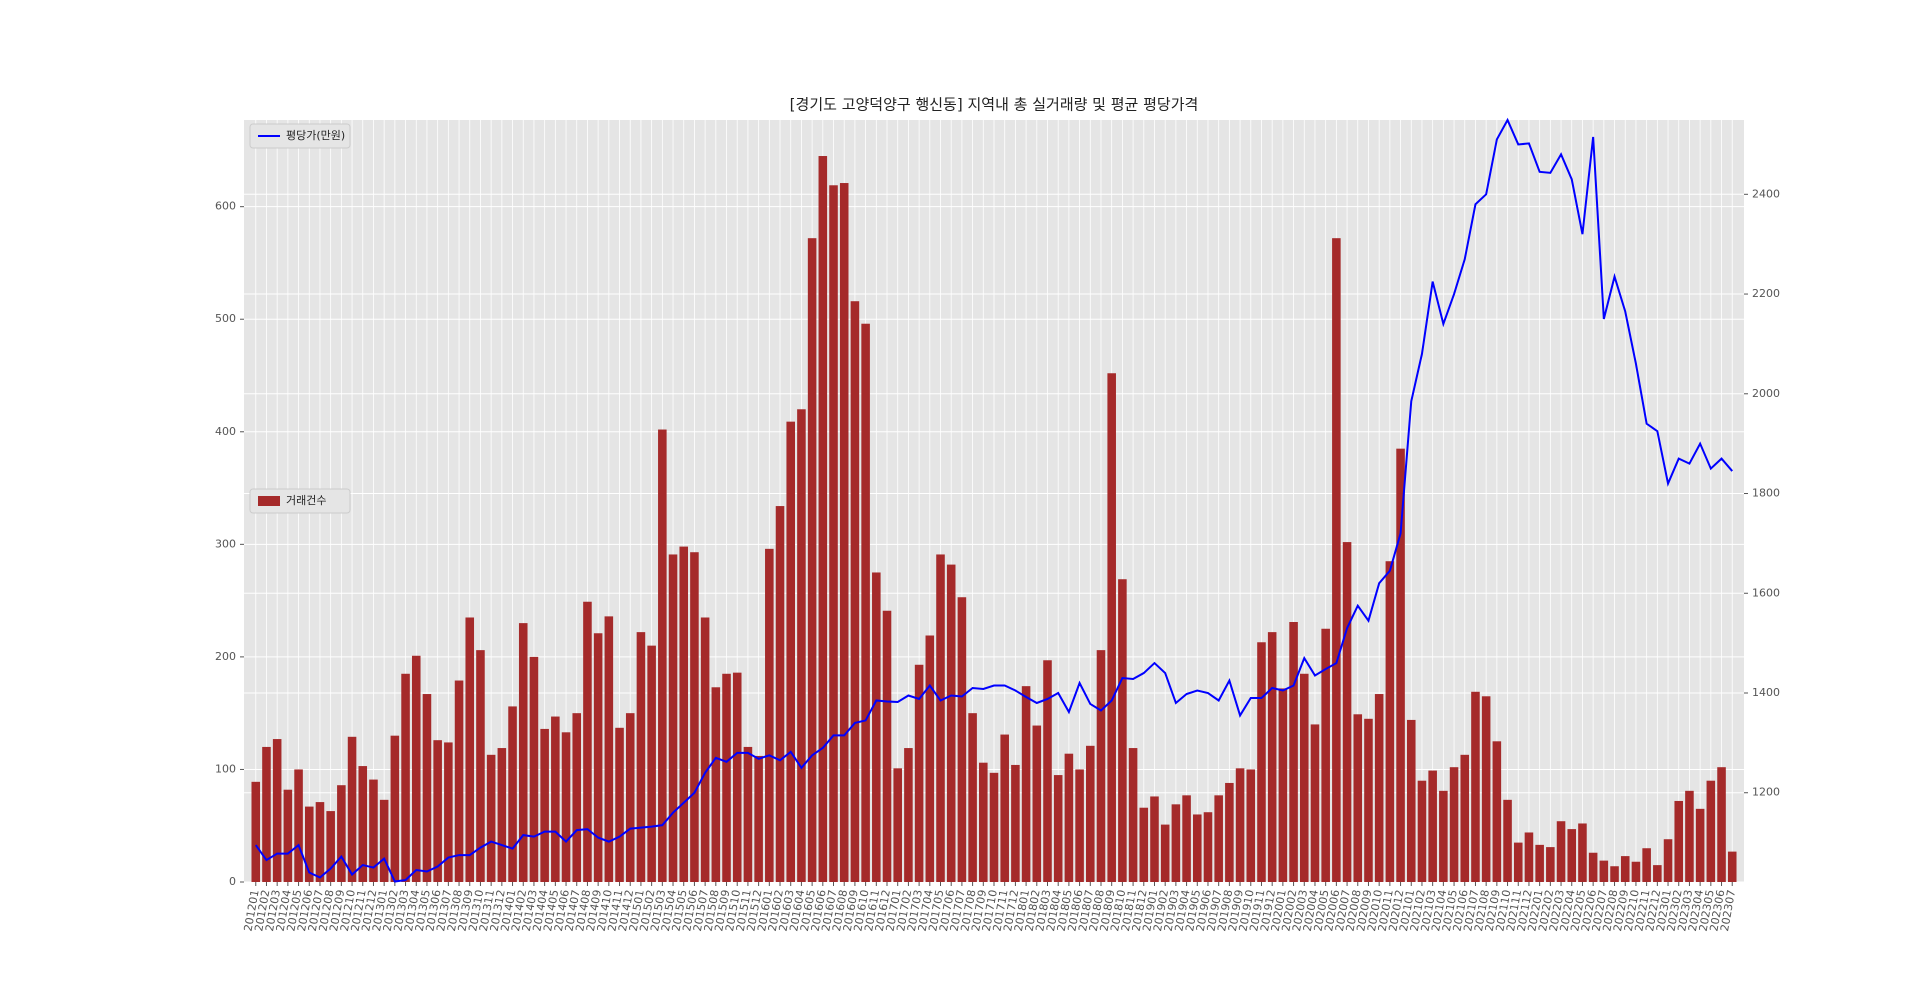 This screenshot has height=981, width=1920. Describe the element at coordinates (1766, 692) in the screenshot. I see `y2-tick-label: 1400` at that location.